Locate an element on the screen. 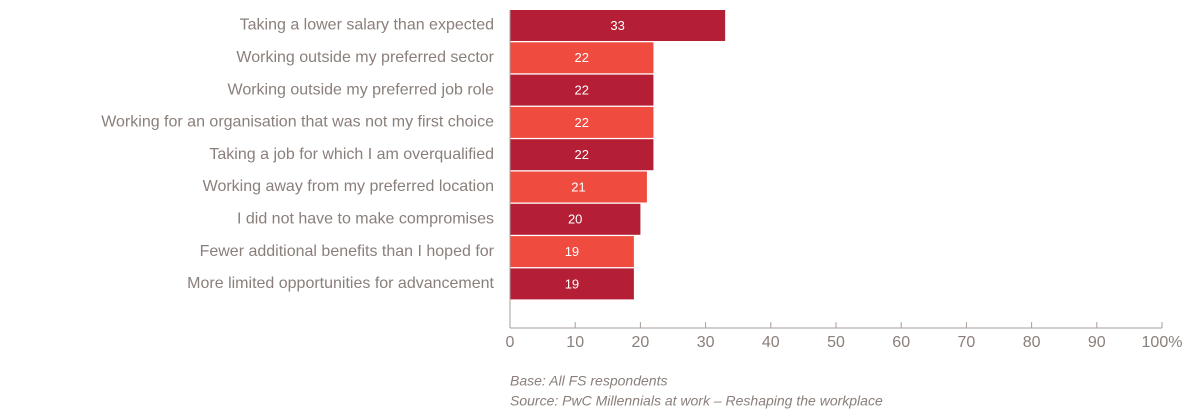 Image resolution: width=1187 pixels, height=420 pixels. category-label: Working outside my preferred sector is located at coordinates (365, 57).